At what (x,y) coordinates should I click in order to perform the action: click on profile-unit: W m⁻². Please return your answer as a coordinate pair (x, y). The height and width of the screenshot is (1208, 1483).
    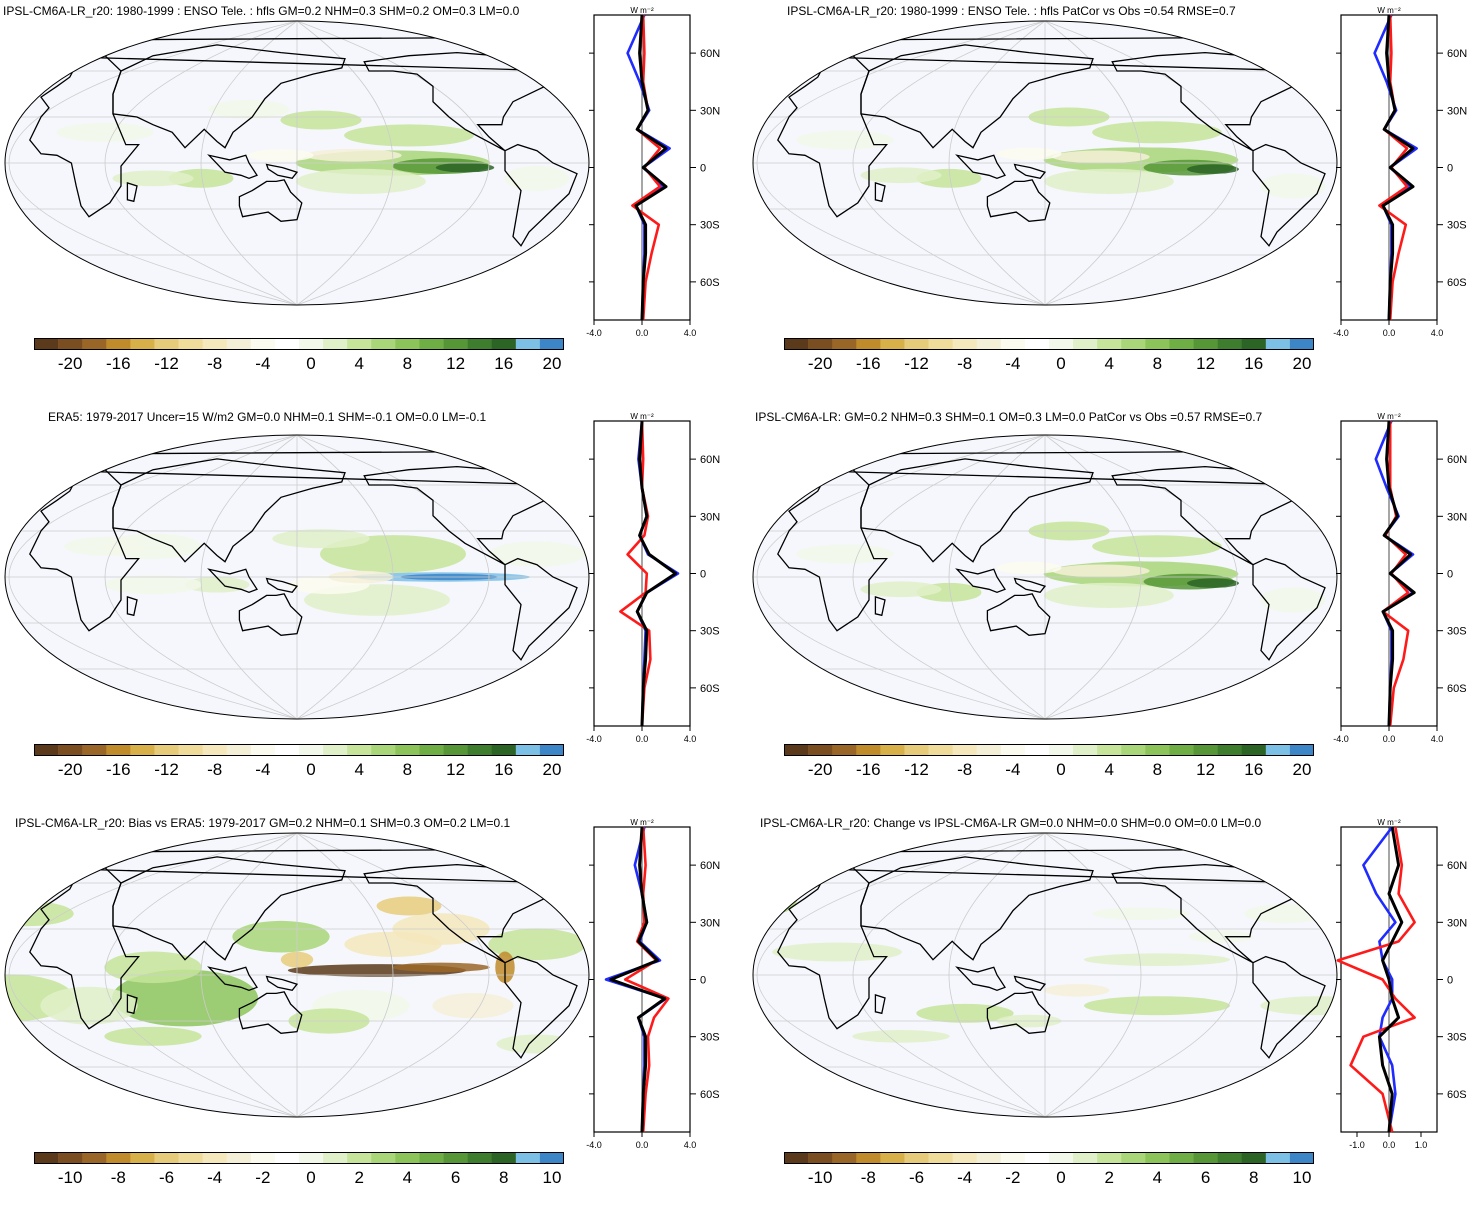
    Looking at the image, I should click on (642, 416).